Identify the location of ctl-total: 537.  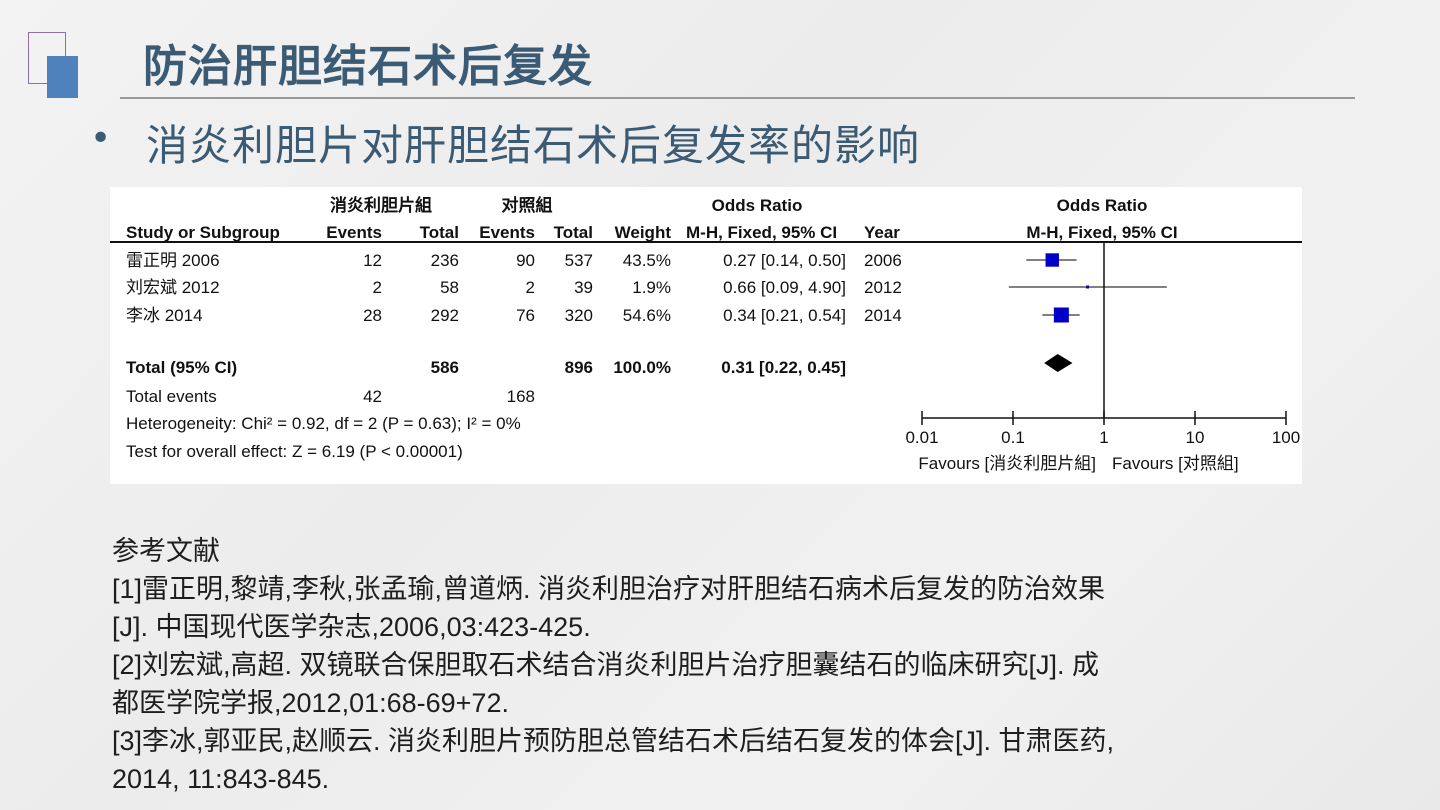
(579, 260).